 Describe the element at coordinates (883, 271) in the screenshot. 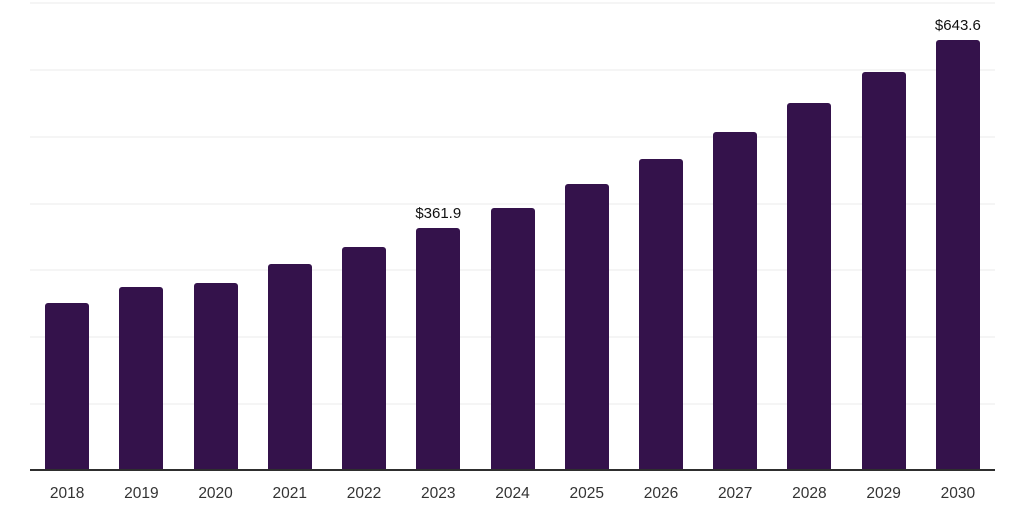

I see `bar-2029` at that location.